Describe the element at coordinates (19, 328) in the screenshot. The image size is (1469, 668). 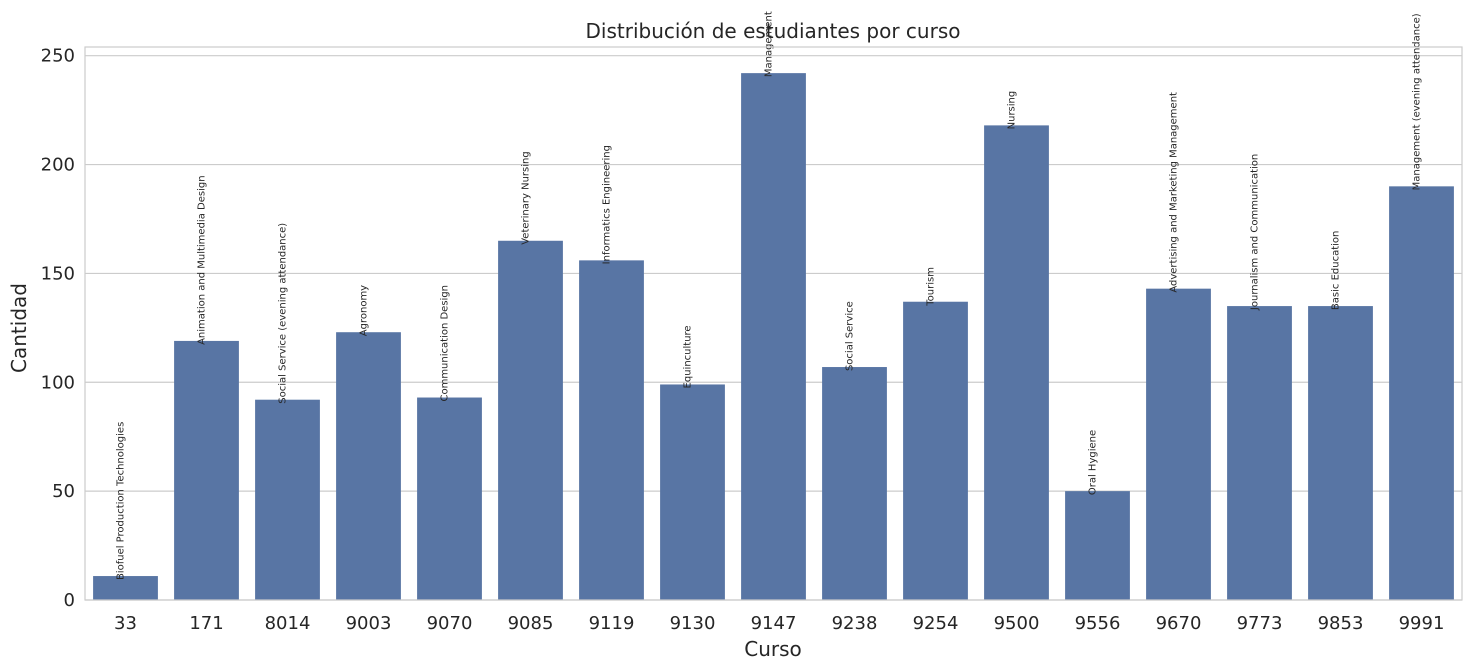
I see `y-axis-title: Cantidad` at that location.